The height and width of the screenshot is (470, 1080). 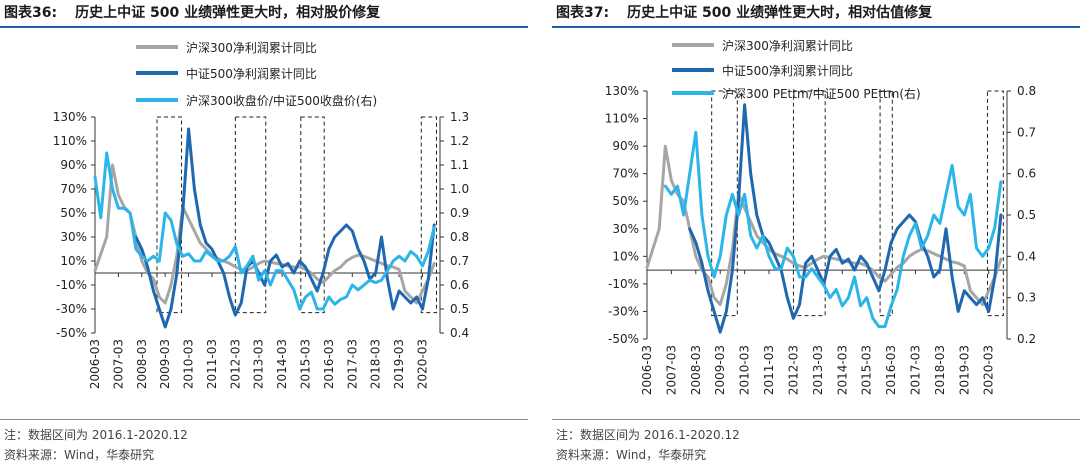 What do you see at coordinates (821, 93) in the screenshot?
I see `legend-label-3: 沪深300 PEttm/中证500 PEttm(右)` at bounding box center [821, 93].